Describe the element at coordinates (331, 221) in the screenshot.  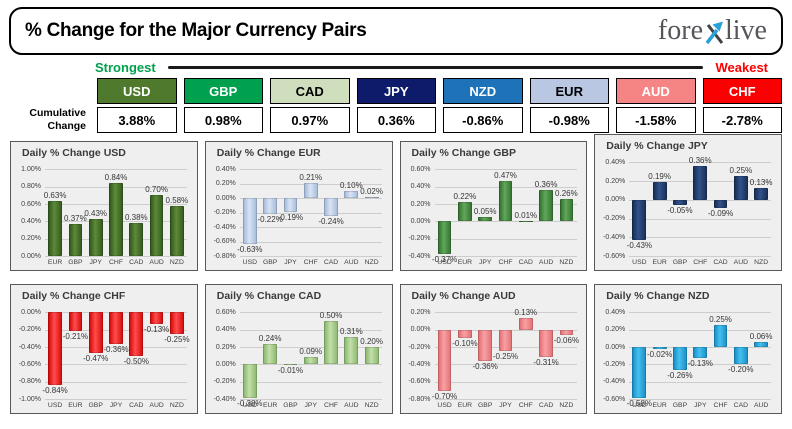
I see `bar-value-label: -0.24%` at that location.